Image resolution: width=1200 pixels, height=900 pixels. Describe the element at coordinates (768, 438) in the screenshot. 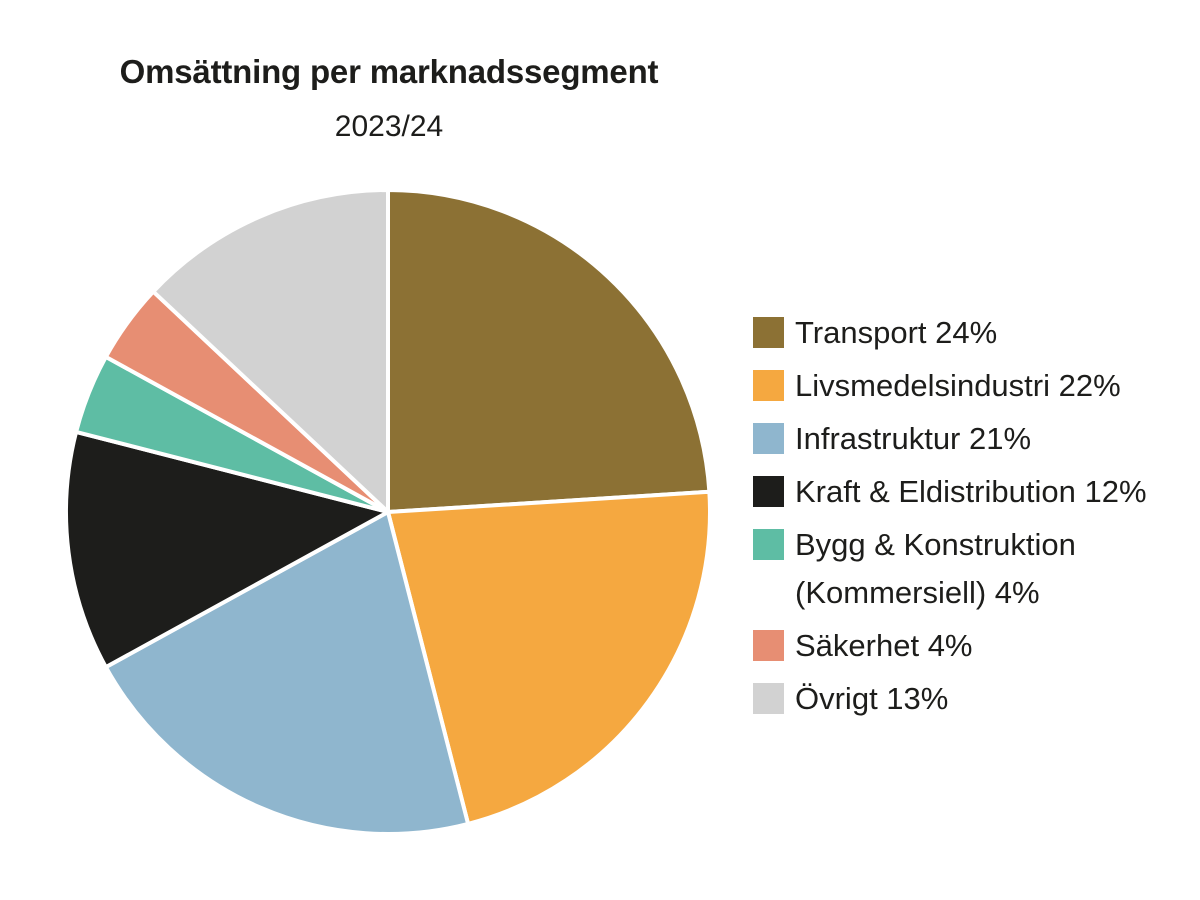

I see `legend-swatch-infrastruktur` at that location.